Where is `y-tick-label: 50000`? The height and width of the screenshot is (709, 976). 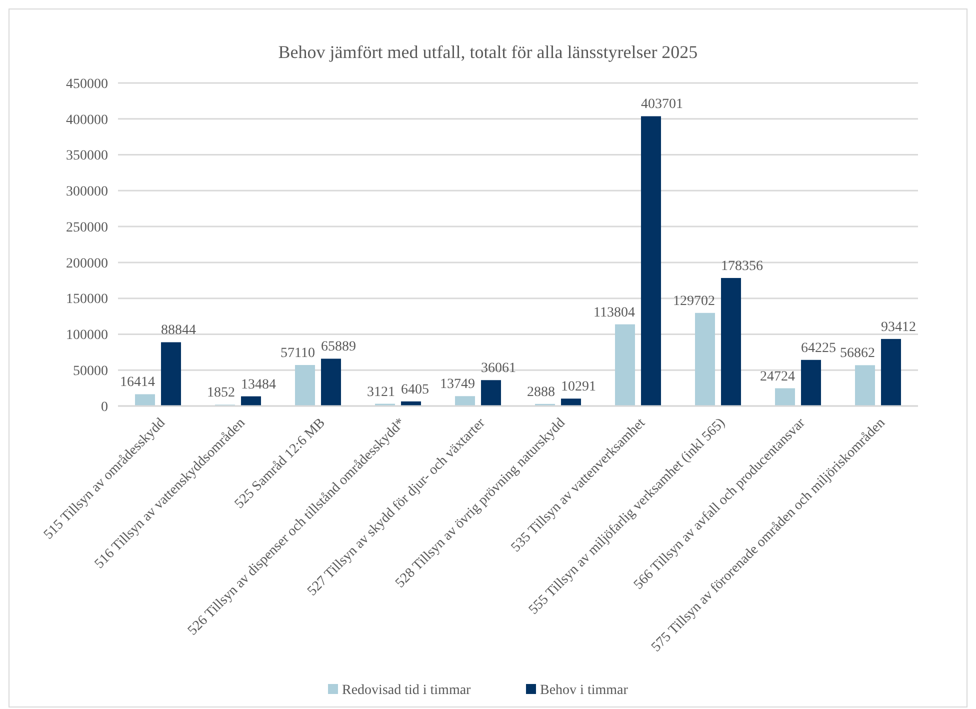
y-tick-label: 50000 is located at coordinates (90, 372).